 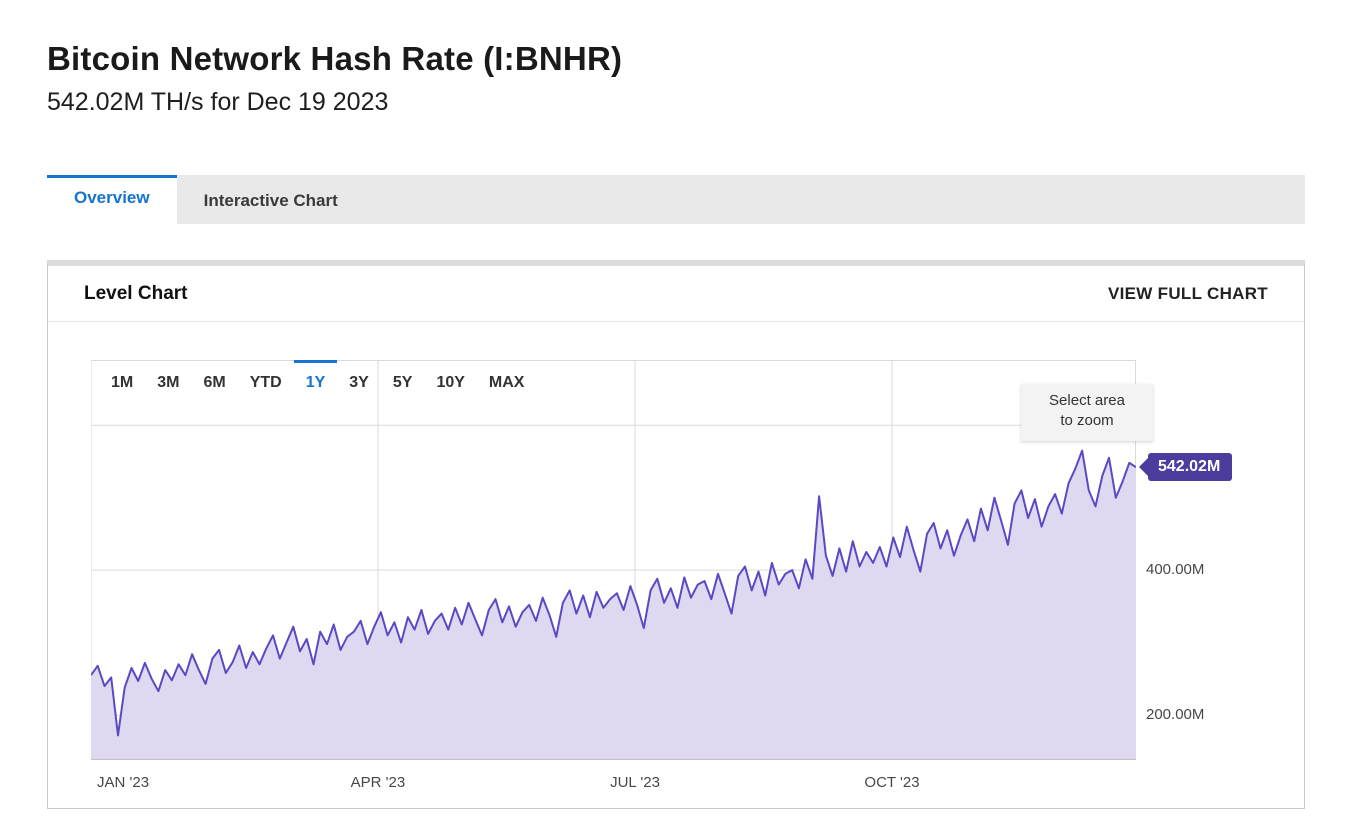 I want to click on zoom-hint: Select area to zoom, so click(x=1087, y=412).